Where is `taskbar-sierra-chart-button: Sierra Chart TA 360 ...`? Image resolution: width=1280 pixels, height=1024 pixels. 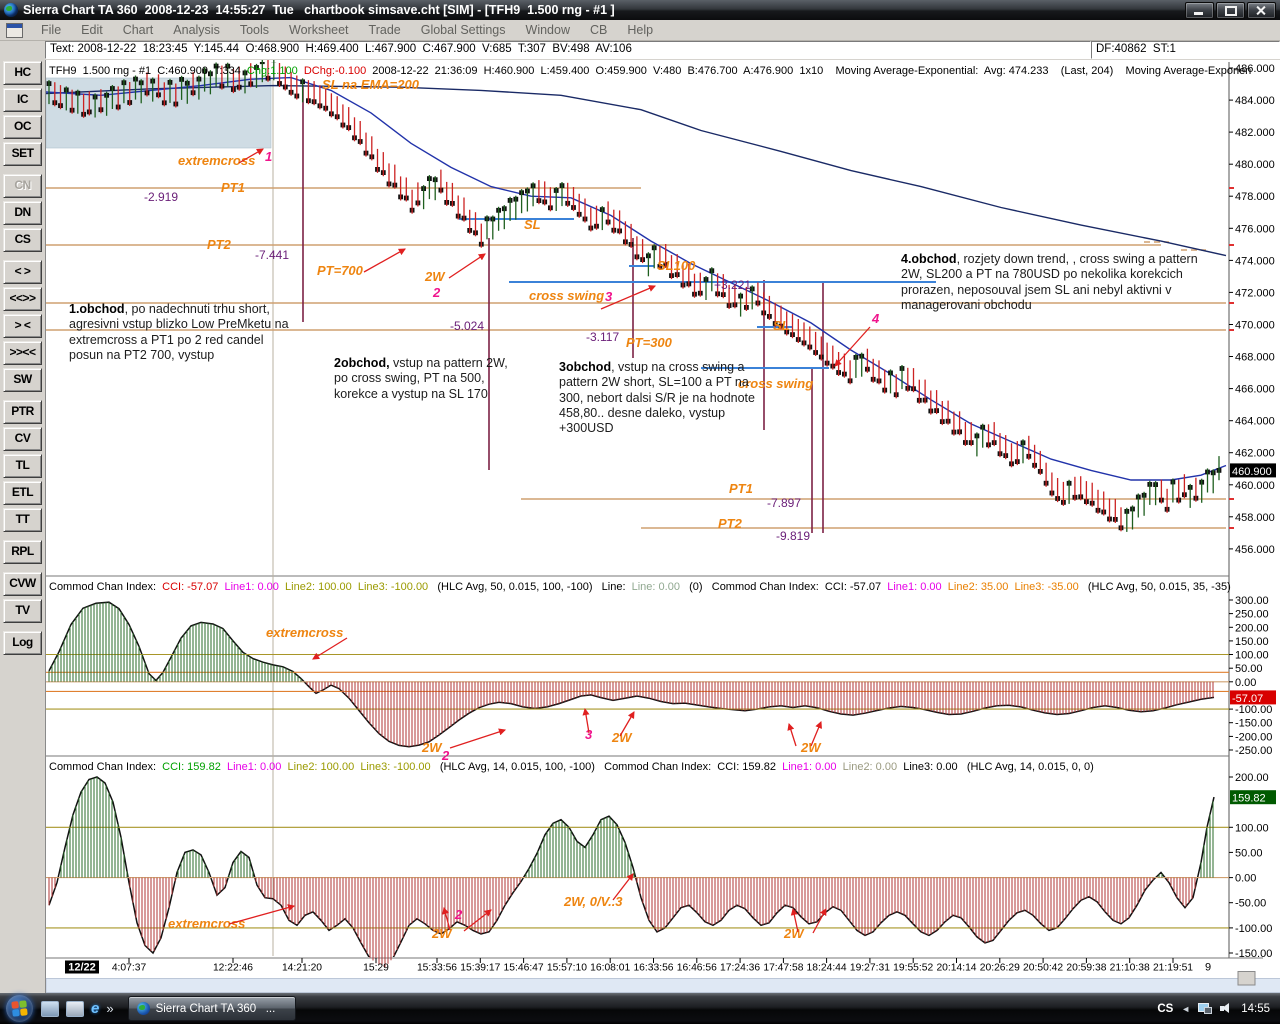 taskbar-sierra-chart-button: Sierra Chart TA 360 ... is located at coordinates (211, 1008).